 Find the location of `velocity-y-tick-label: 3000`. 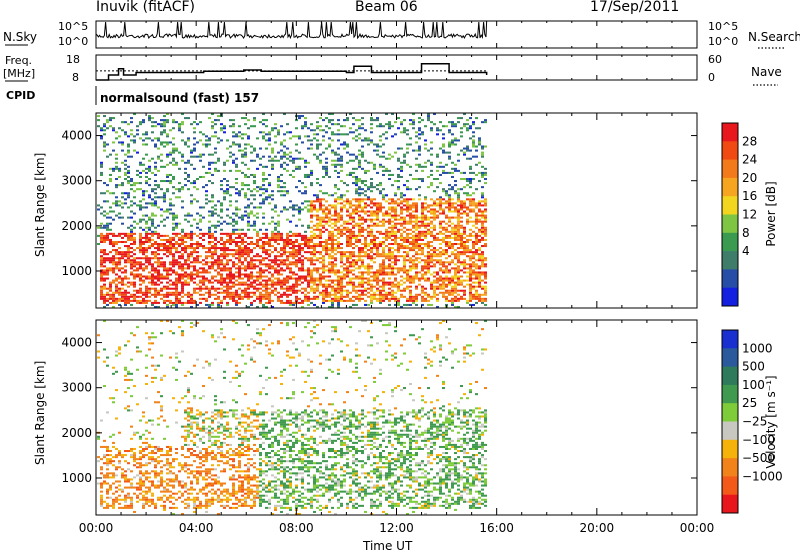

velocity-y-tick-label: 3000 is located at coordinates (76, 388).